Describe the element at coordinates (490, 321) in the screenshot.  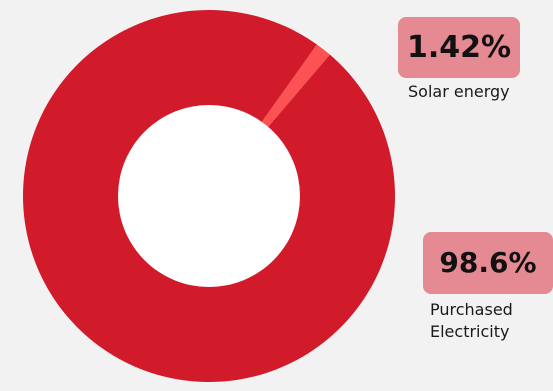
I see `purchased-electricity-legend-label: Purchased Electricity` at that location.